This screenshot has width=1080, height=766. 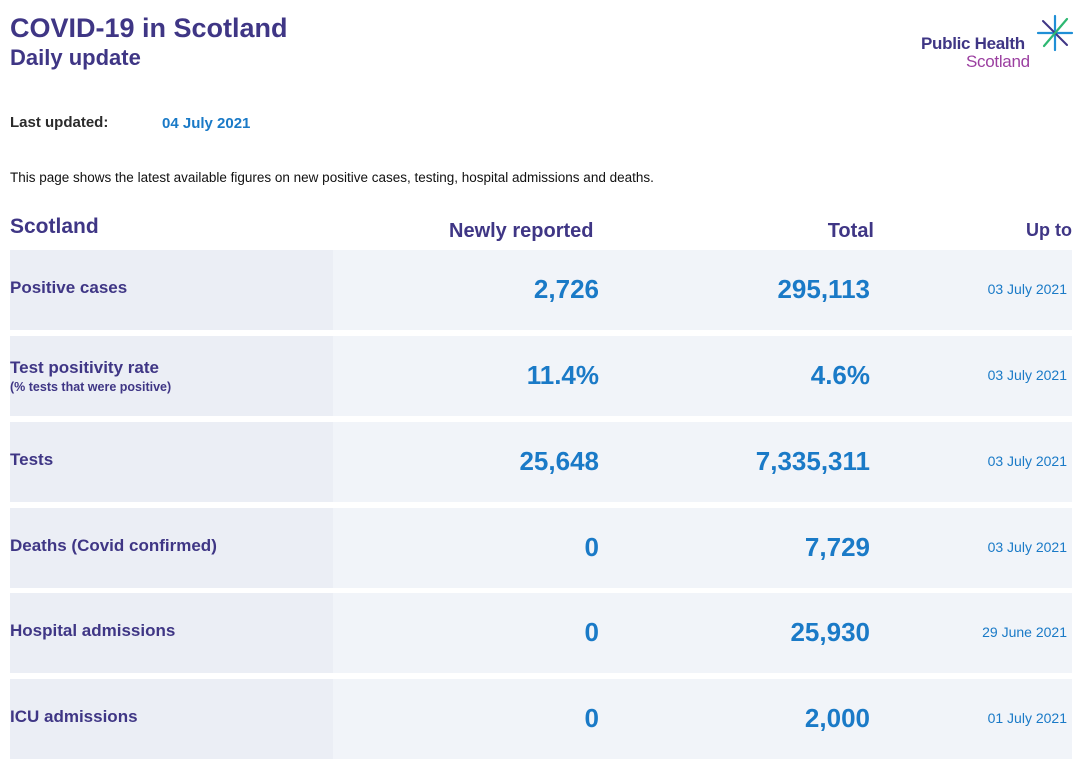 I want to click on row-total-value: 4.6%, so click(x=840, y=375).